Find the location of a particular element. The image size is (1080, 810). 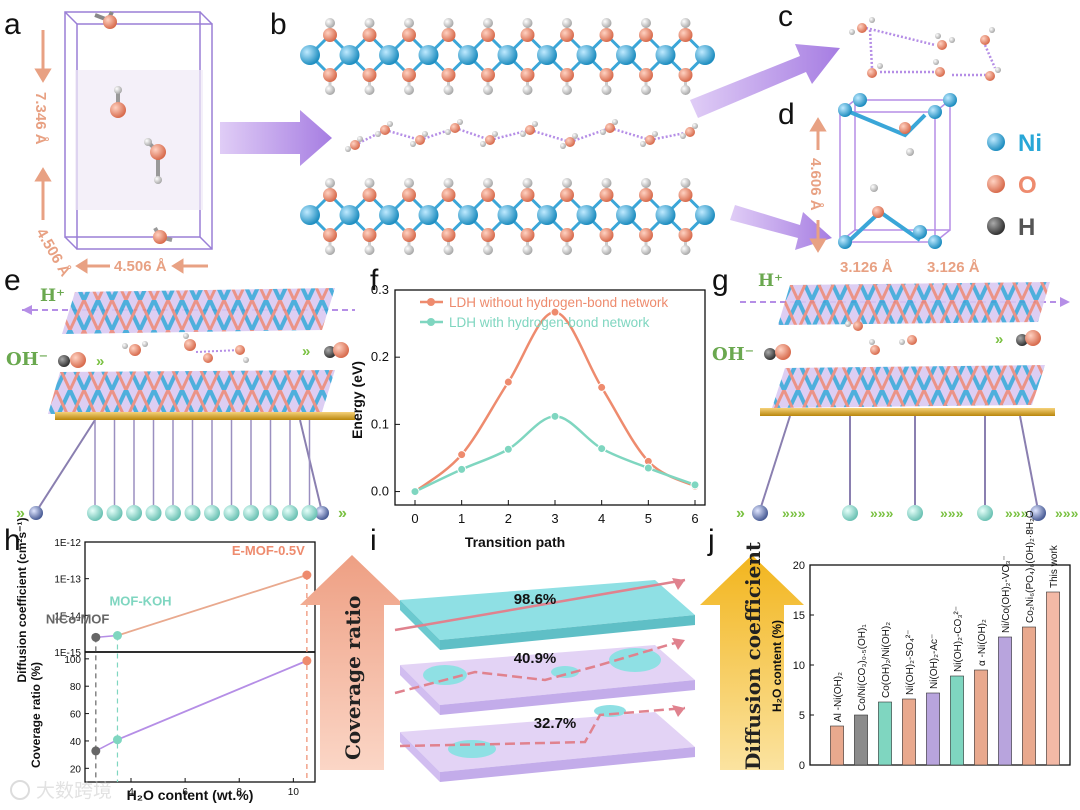

ohminus-label-e: OH⁻ is located at coordinates (27, 359).